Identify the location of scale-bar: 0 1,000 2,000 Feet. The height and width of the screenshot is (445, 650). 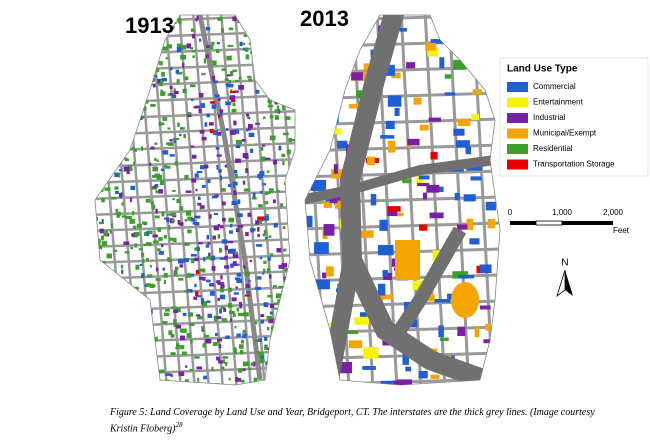
(569, 221).